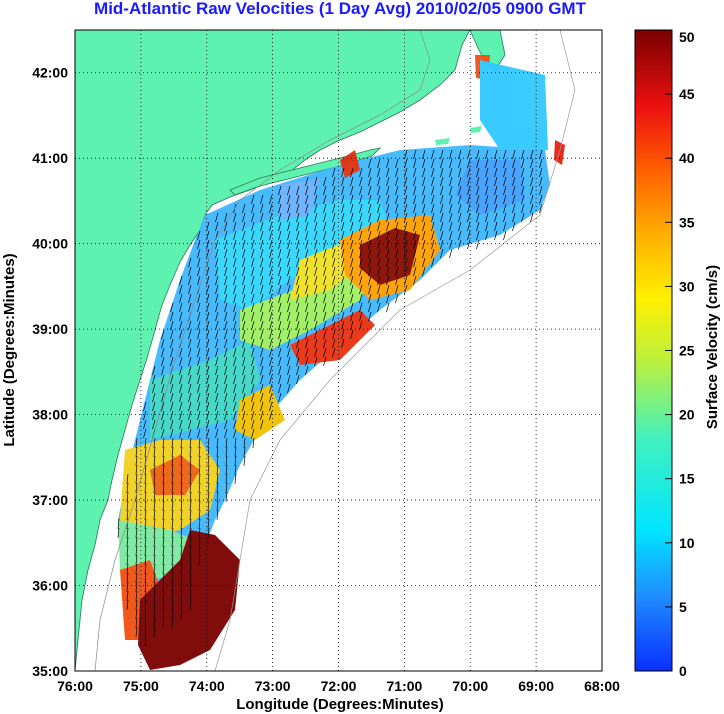 The image size is (724, 714). What do you see at coordinates (50, 671) in the screenshot?
I see `lat-tick-label: 35:00` at bounding box center [50, 671].